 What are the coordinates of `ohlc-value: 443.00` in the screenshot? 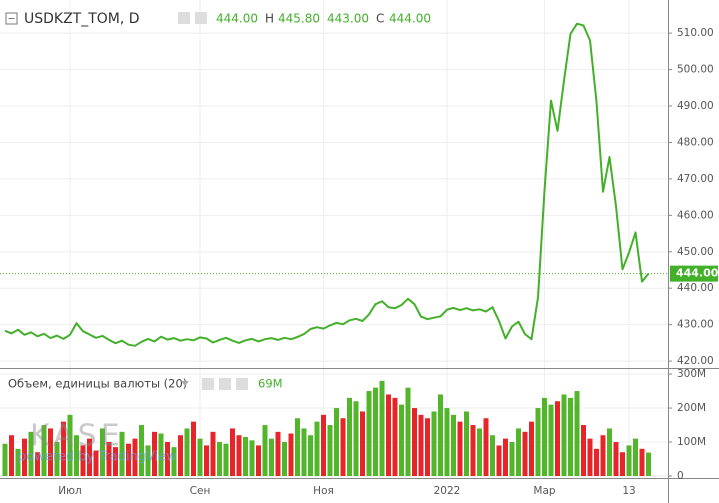 It's located at (348, 19).